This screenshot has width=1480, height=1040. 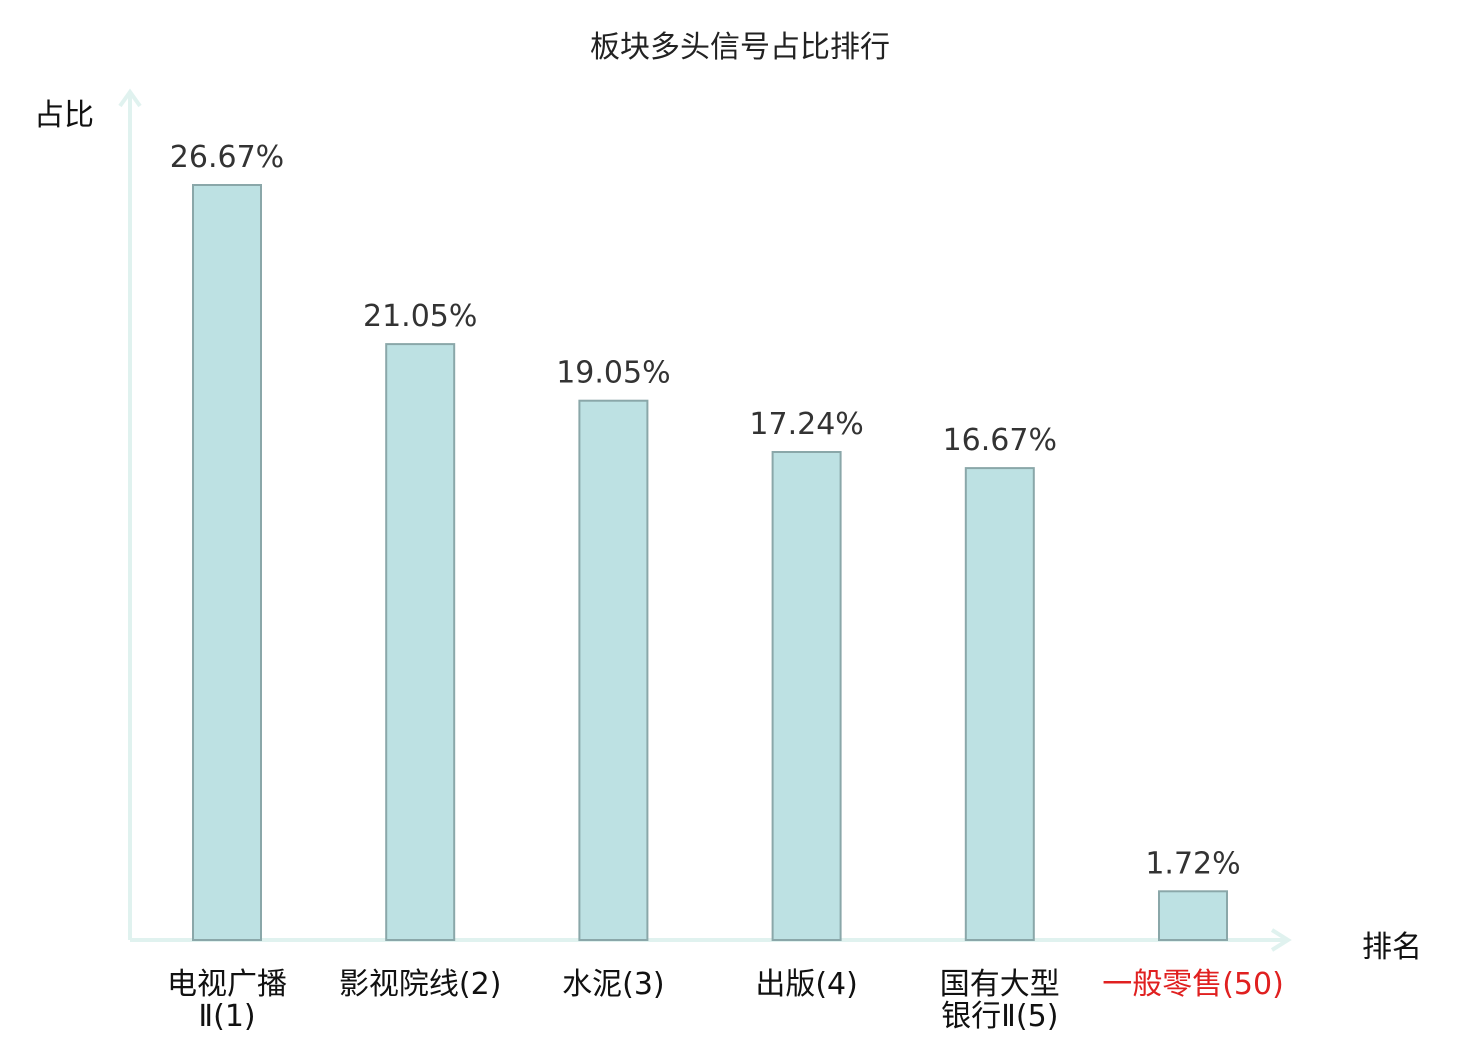 I want to click on category-label-line: 电视广播, so click(x=227, y=984).